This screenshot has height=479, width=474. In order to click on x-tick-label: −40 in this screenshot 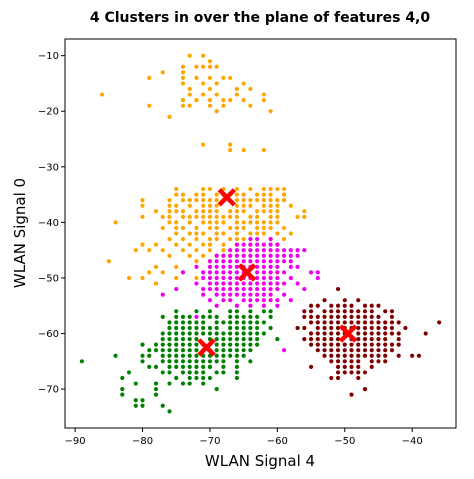, I will do `click(412, 441)`.